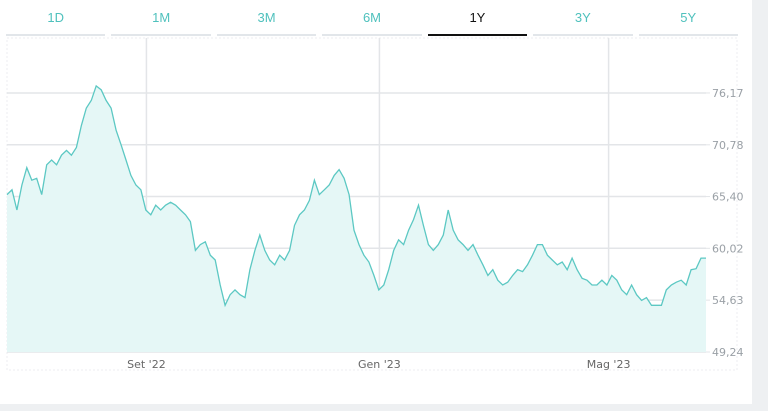 This screenshot has width=768, height=411. Describe the element at coordinates (161, 18) in the screenshot. I see `tab-1m: 1M` at that location.